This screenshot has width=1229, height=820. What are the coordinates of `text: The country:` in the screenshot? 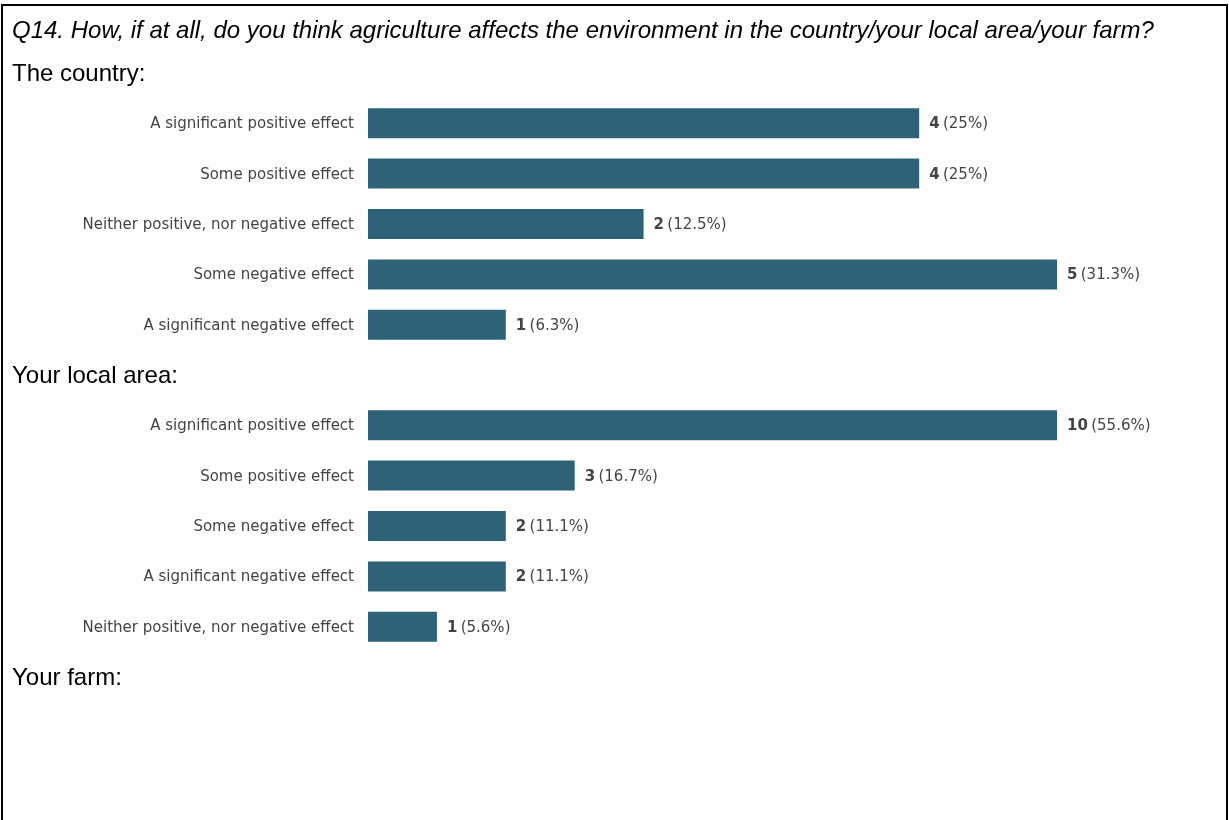 It's located at (79, 73).